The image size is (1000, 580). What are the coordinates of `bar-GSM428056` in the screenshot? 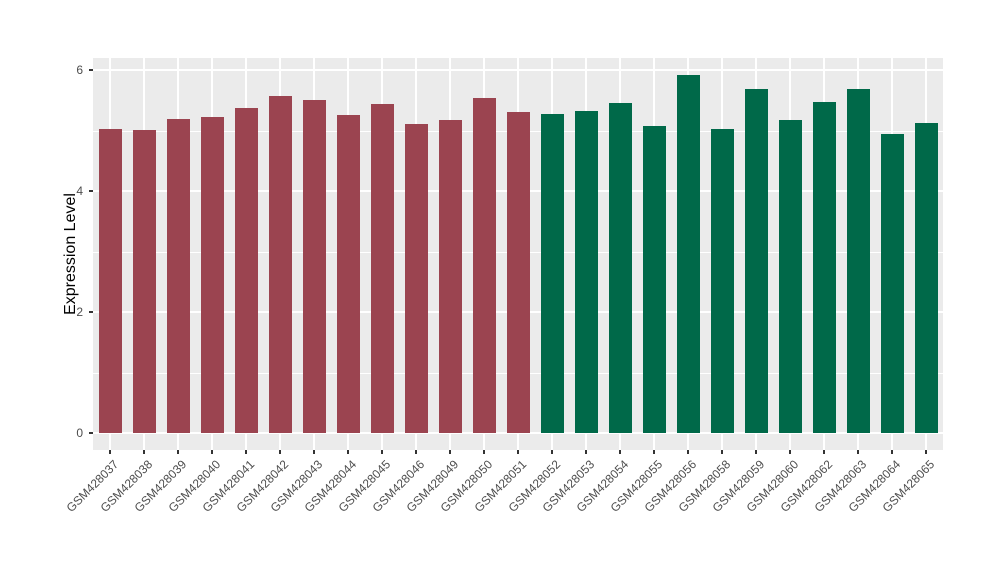 It's located at (688, 253).